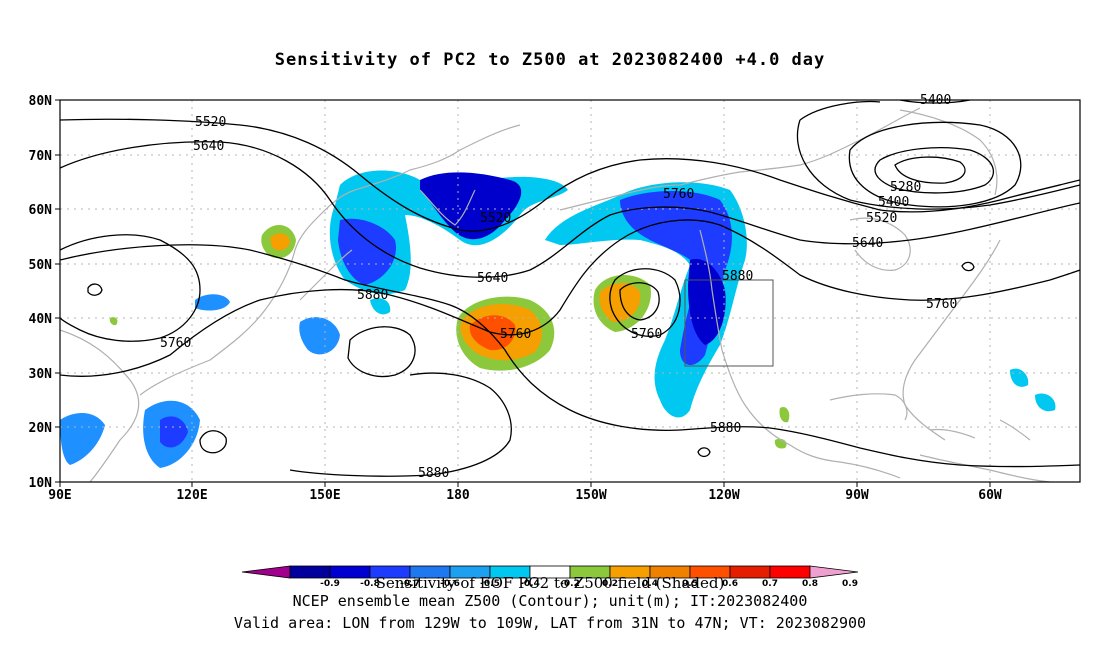 This screenshot has width=1100, height=650. Describe the element at coordinates (330, 584) in the screenshot. I see `colorbar-tick-label: -0.9` at that location.